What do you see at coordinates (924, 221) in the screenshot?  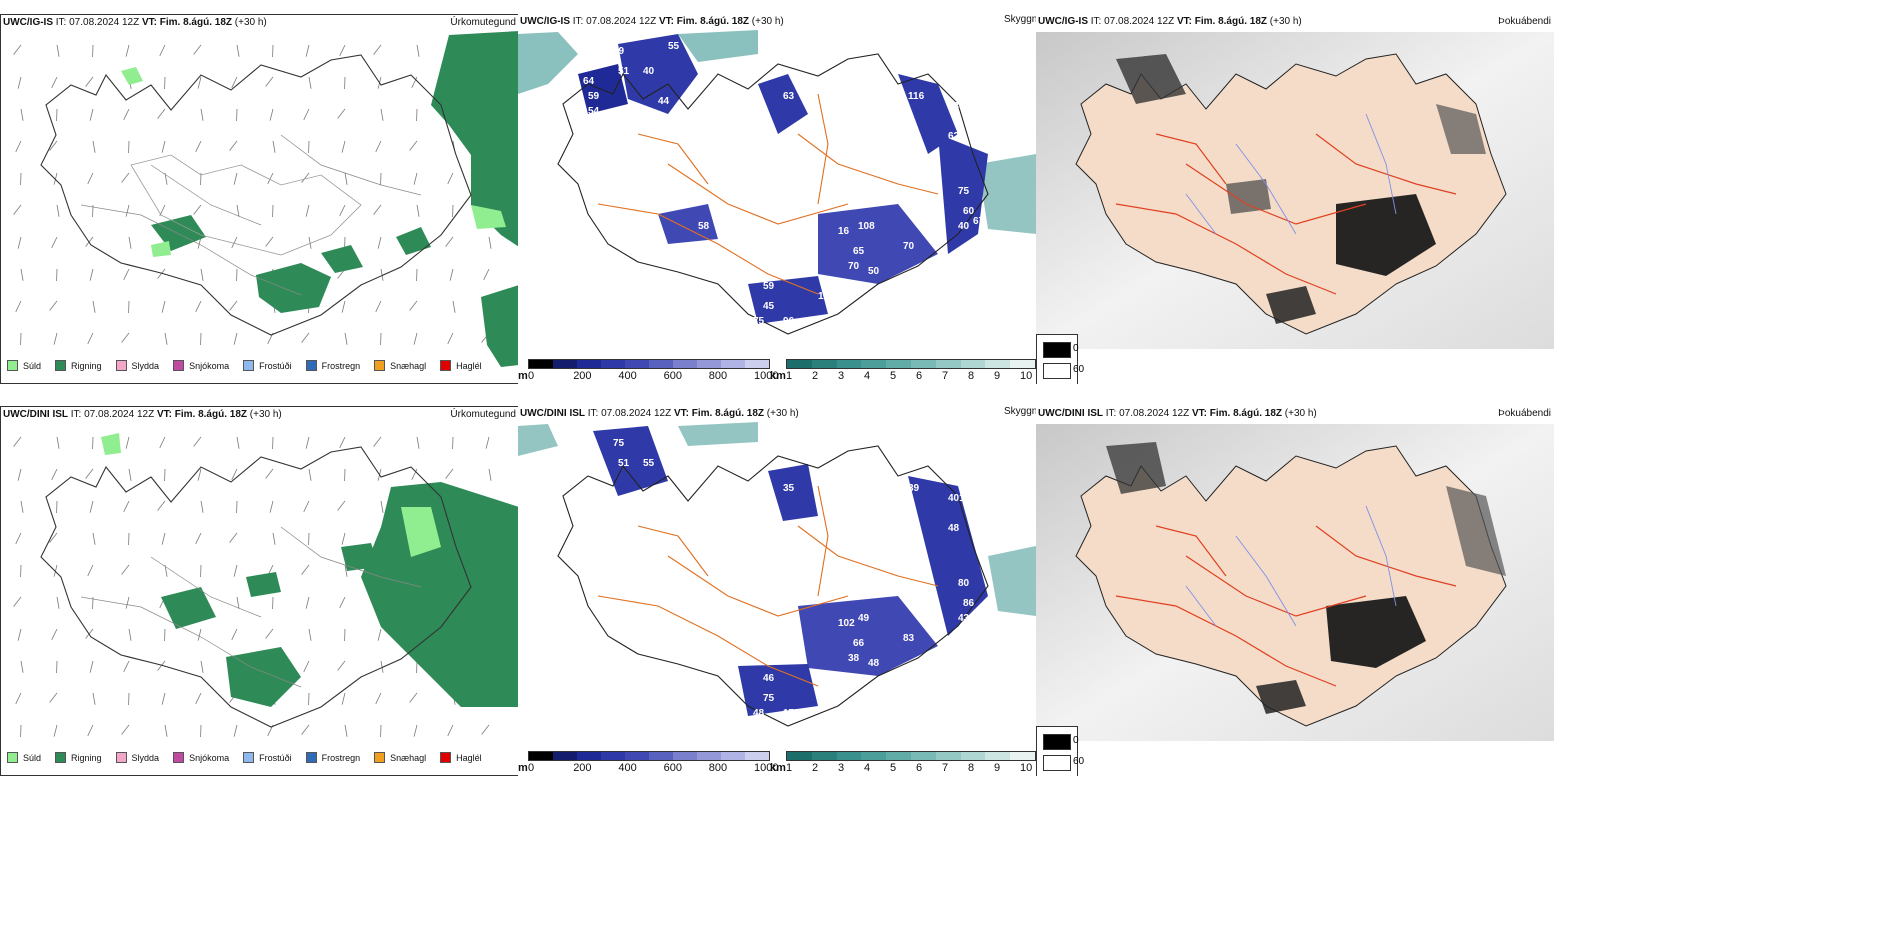 I see `cloud-base-height-label: 76` at bounding box center [924, 221].